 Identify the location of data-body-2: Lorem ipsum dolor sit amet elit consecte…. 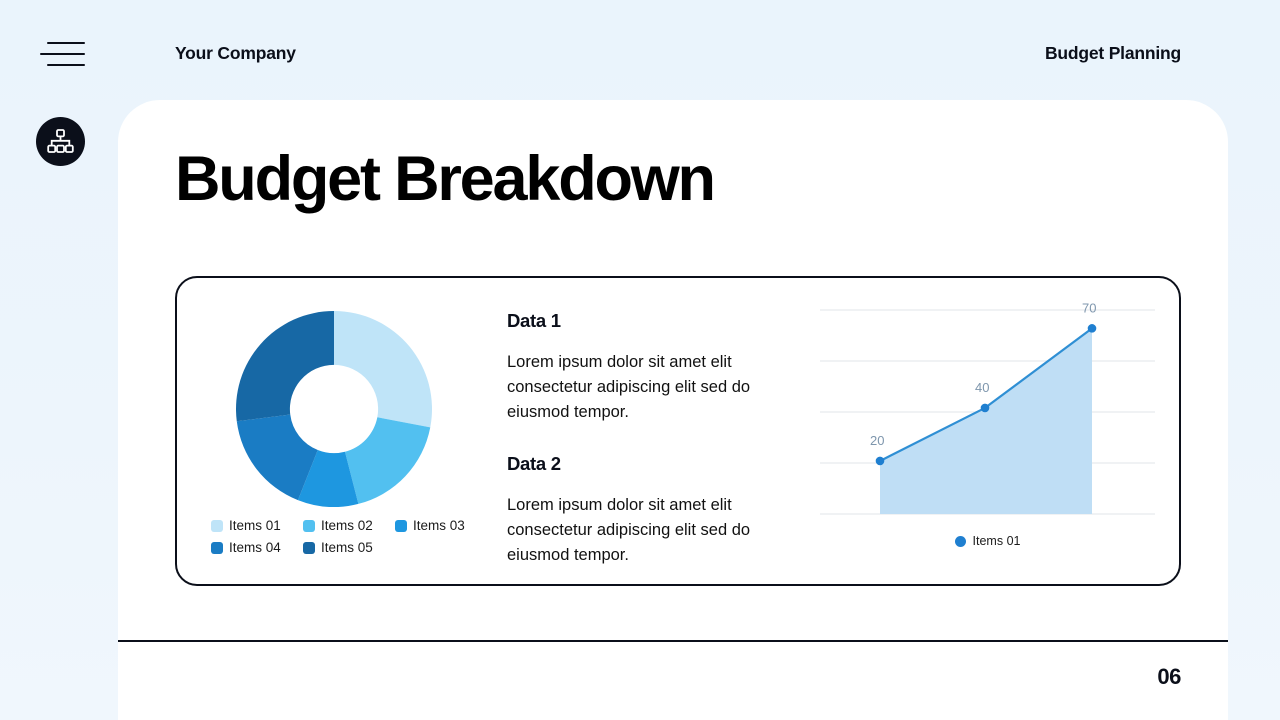
(629, 530).